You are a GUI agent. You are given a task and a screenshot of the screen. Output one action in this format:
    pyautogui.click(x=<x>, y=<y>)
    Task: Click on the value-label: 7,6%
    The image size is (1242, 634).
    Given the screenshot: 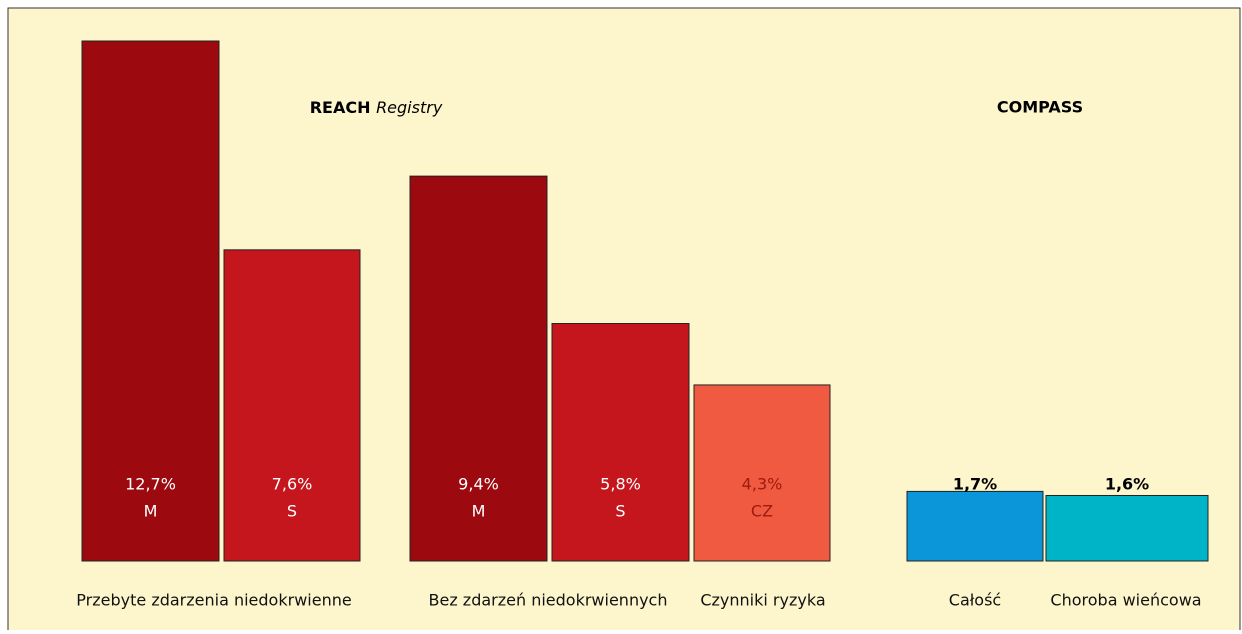 What is the action you would take?
    pyautogui.click(x=292, y=484)
    